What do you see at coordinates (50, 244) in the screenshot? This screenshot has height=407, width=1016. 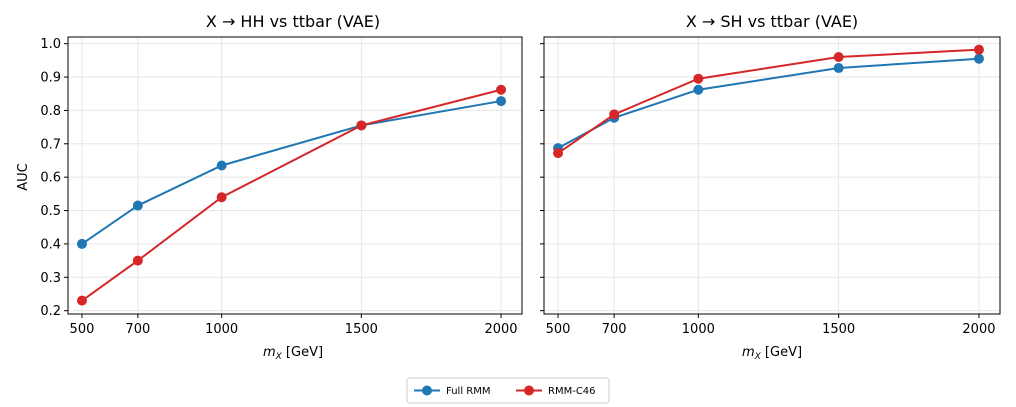 I see `y-tick-label: 0.4` at bounding box center [50, 244].